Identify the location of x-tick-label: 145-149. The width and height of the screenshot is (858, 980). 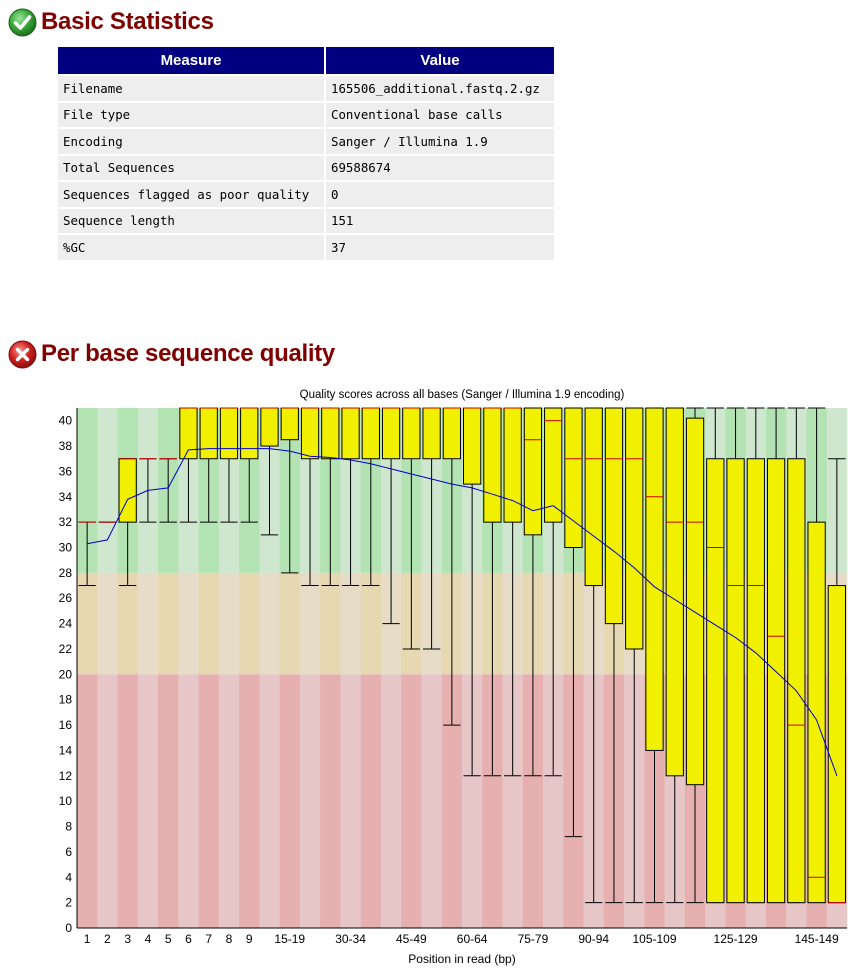
(817, 939).